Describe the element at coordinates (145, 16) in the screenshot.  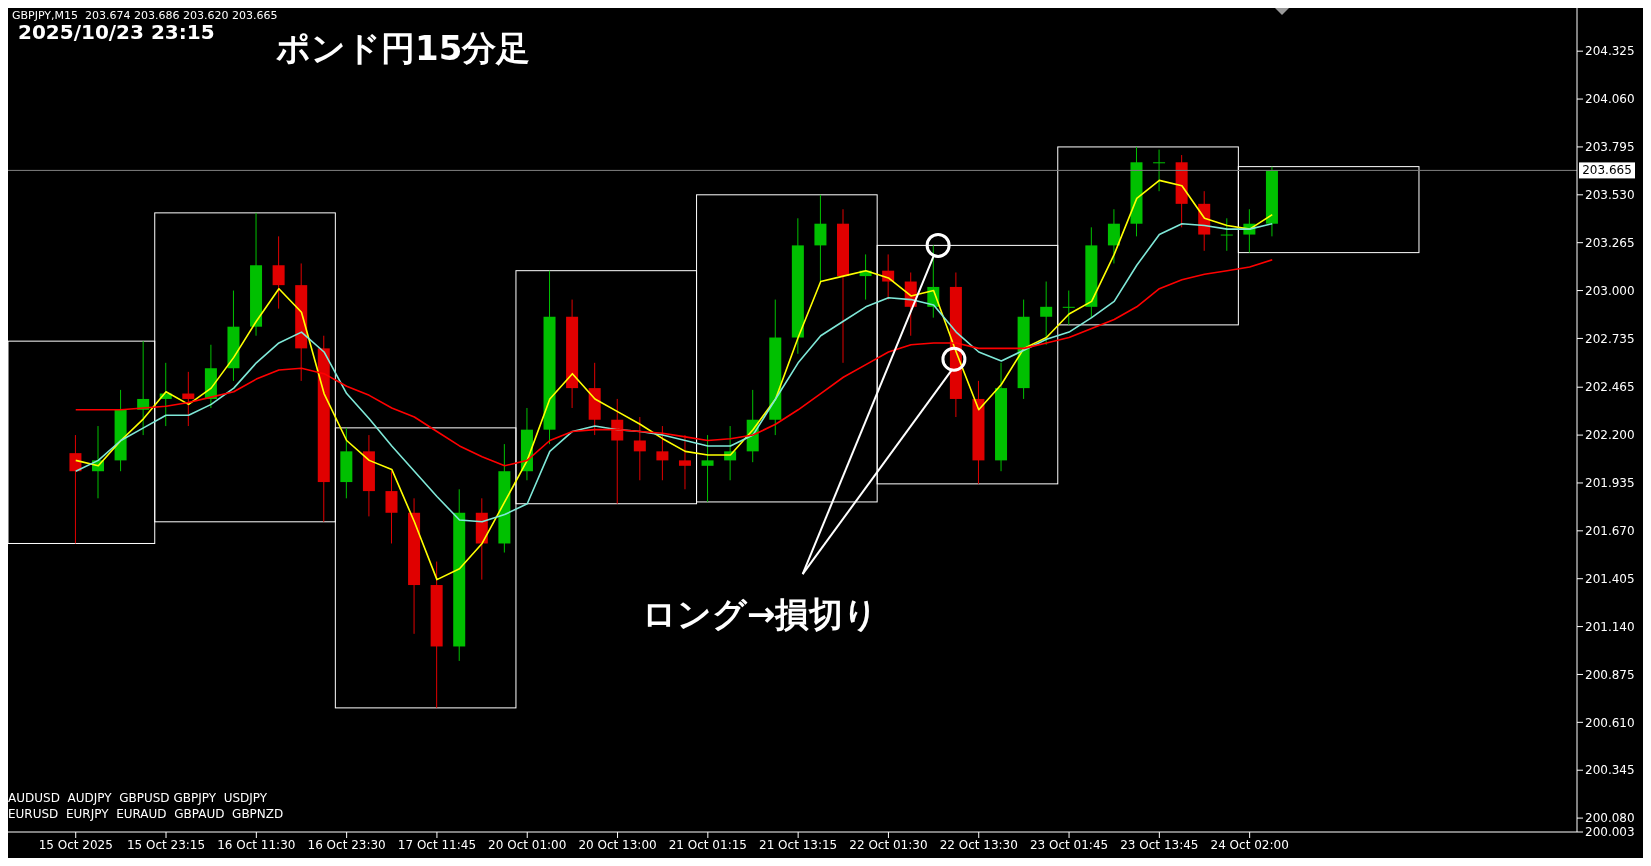
I see `annotation: GBPJPY,M15 203.674 203.686 203.620 203.665` at that location.